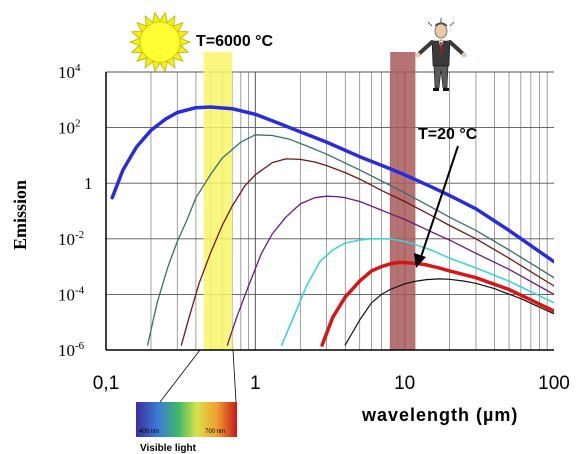  Describe the element at coordinates (436, 206) in the screenshot. I see `annotation-arrow` at that location.